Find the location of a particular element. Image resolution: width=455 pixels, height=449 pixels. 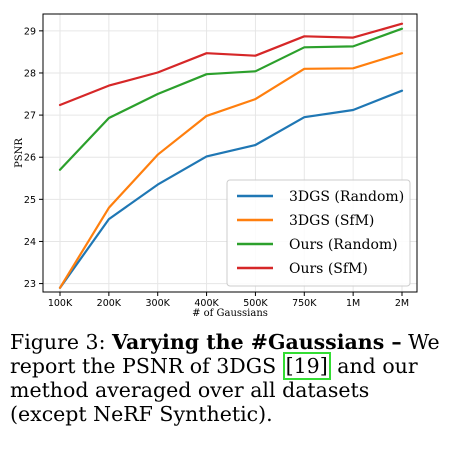

legend-label: 3DGS (SfM) is located at coordinates (331, 221).